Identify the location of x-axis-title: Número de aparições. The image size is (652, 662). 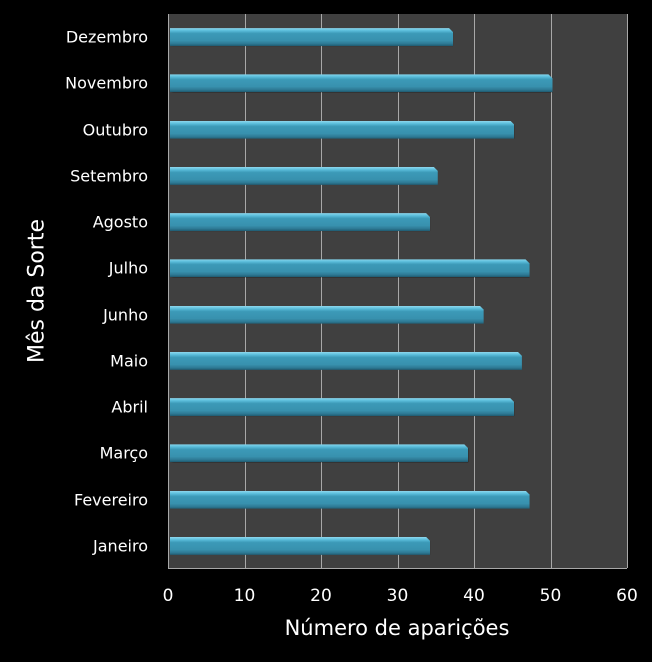
(397, 628).